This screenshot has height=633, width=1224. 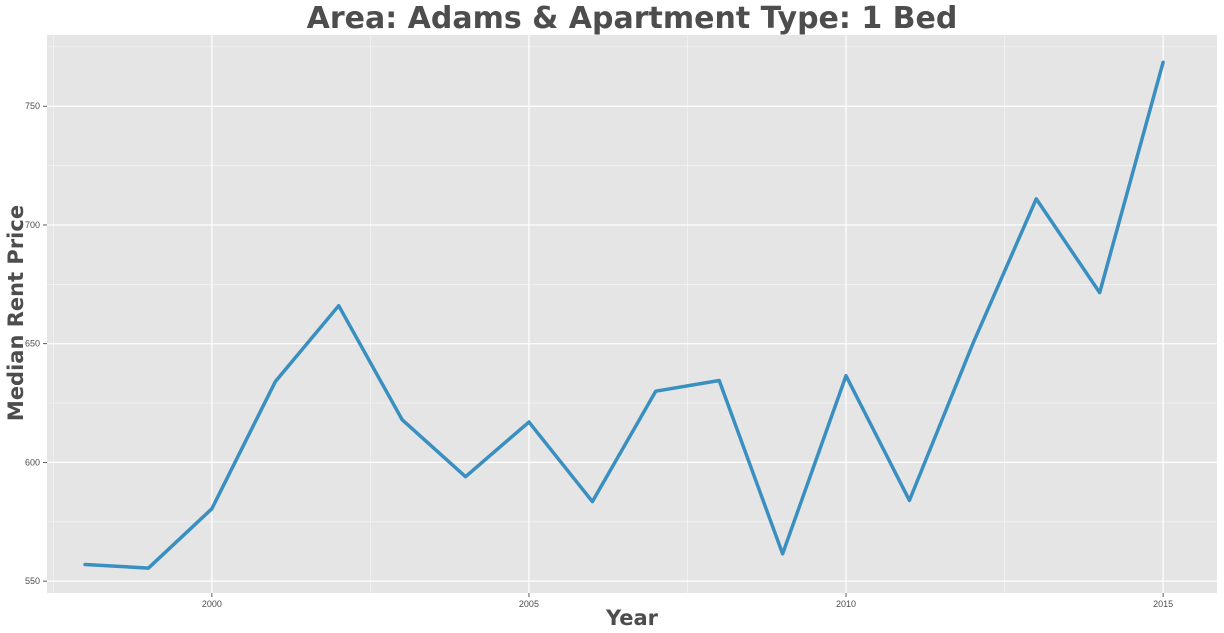 What do you see at coordinates (632, 618) in the screenshot?
I see `x-axis-title: Year` at bounding box center [632, 618].